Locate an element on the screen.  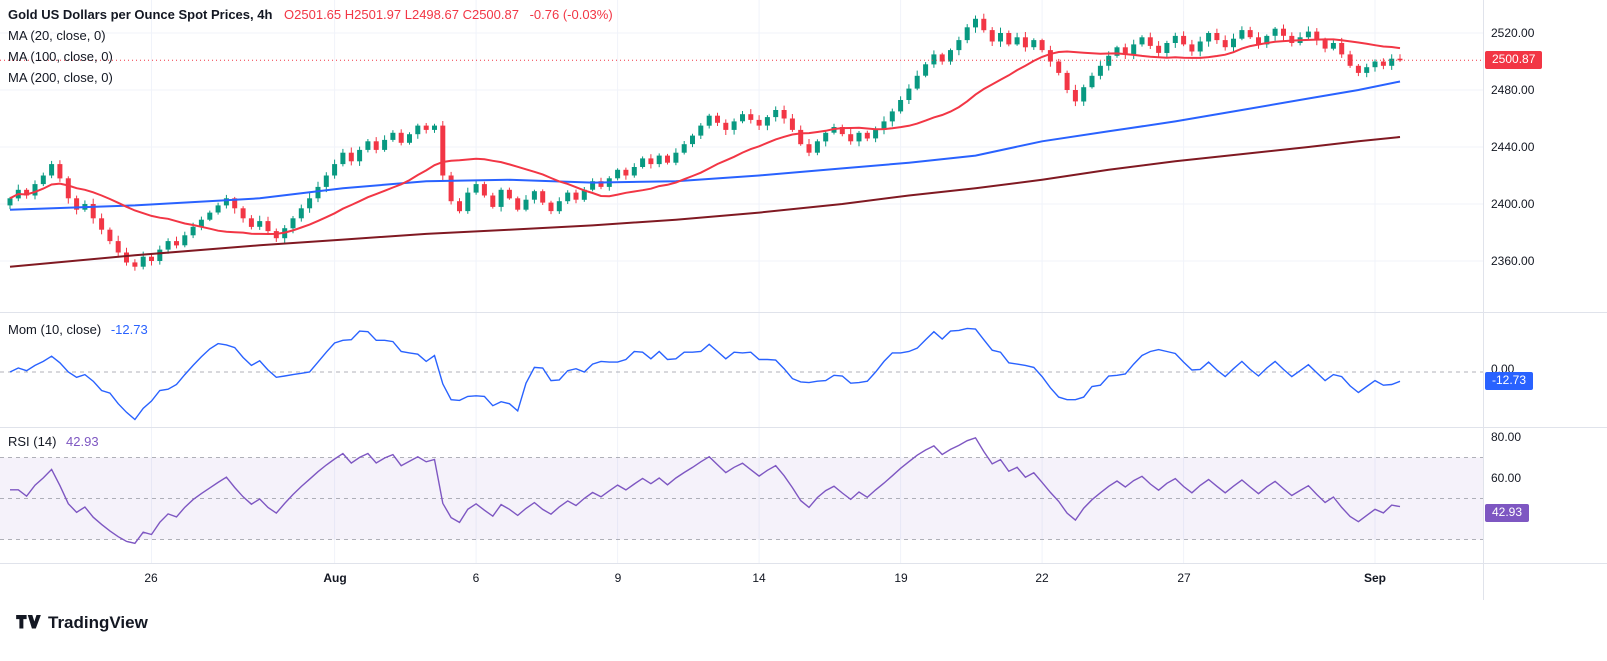
rsi-line is located at coordinates (705, 490).